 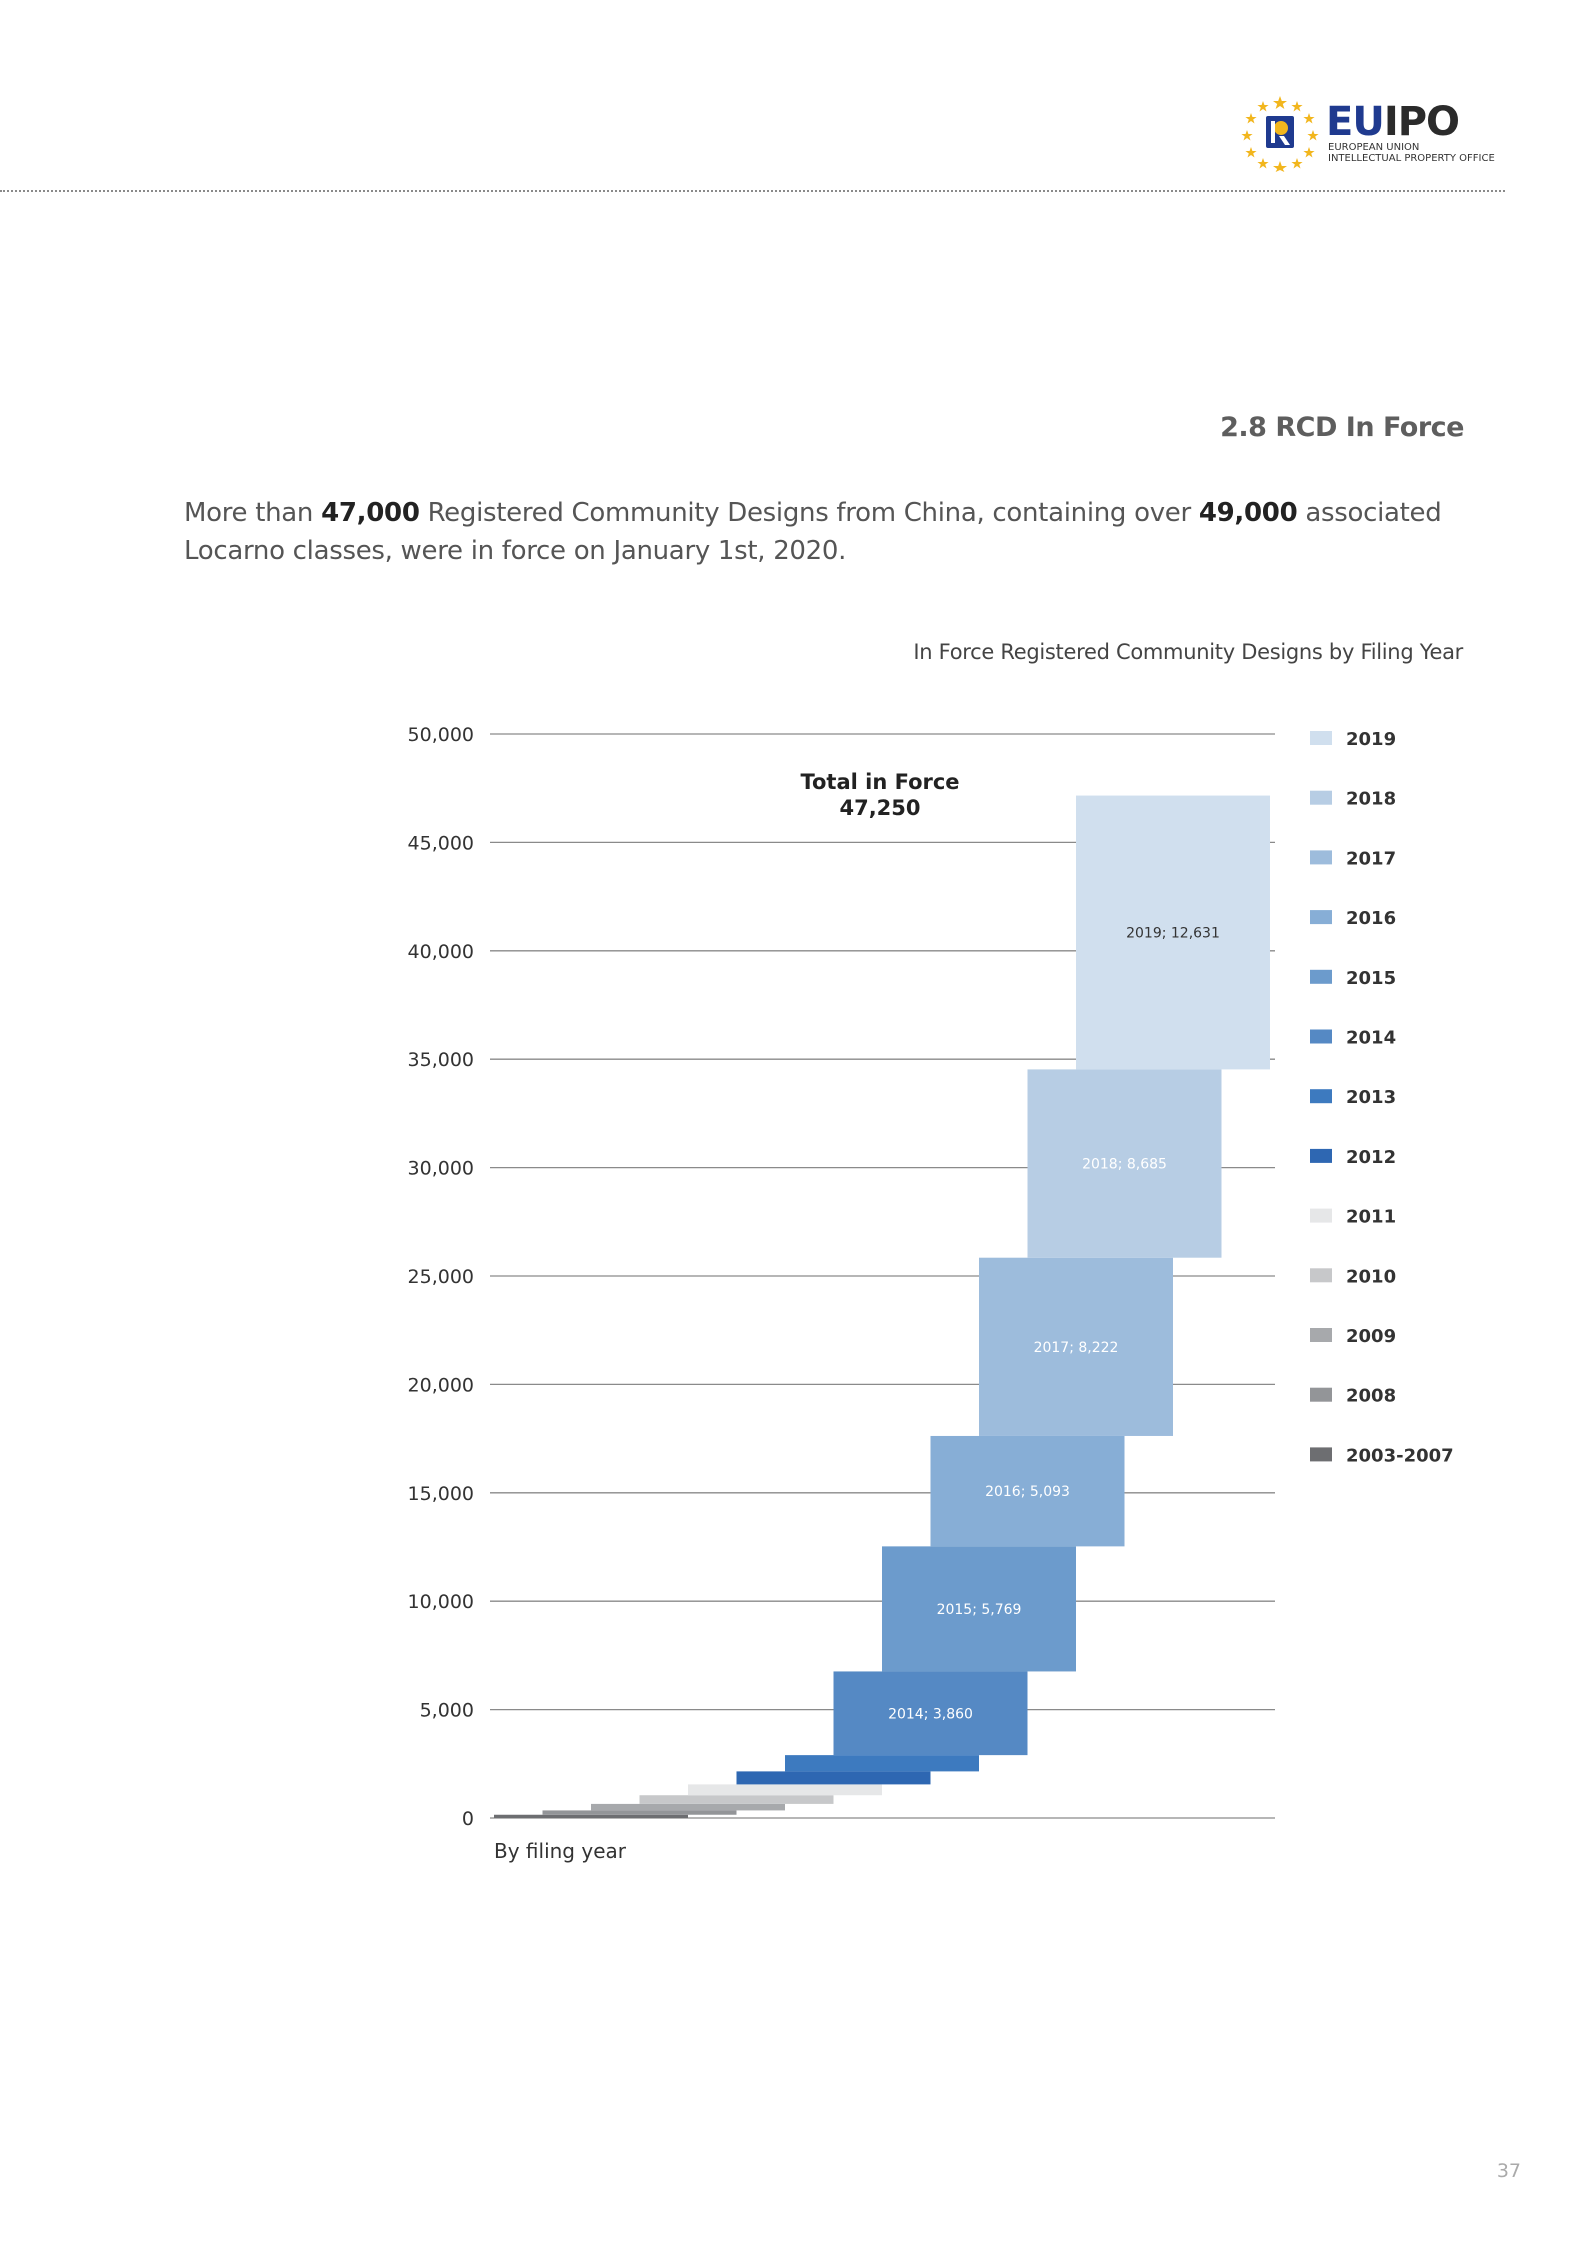 I want to click on page-number: 37, so click(x=1508, y=2171).